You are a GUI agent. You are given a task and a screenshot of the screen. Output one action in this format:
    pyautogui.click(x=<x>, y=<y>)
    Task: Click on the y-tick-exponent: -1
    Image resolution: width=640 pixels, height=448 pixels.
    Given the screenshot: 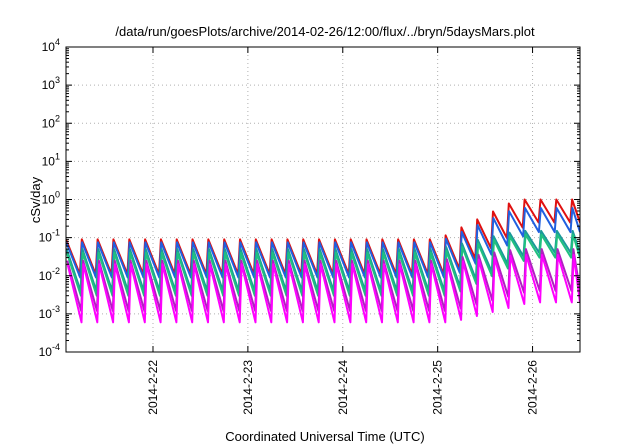 What is the action you would take?
    pyautogui.click(x=56, y=233)
    